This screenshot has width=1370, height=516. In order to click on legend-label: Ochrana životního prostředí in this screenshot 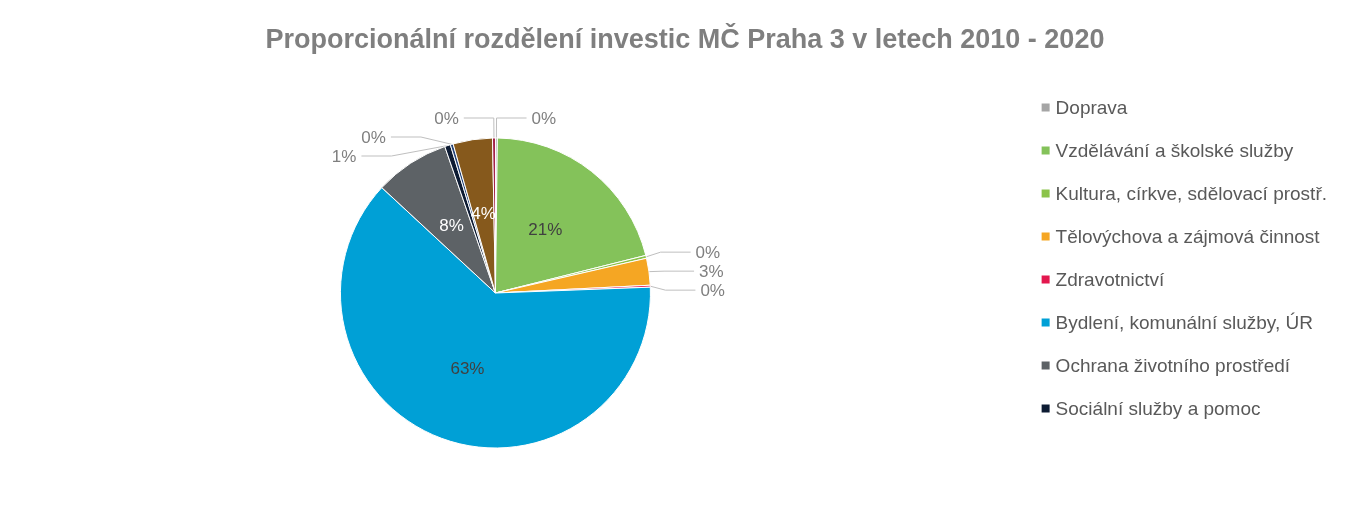, I will do `click(1173, 365)`.